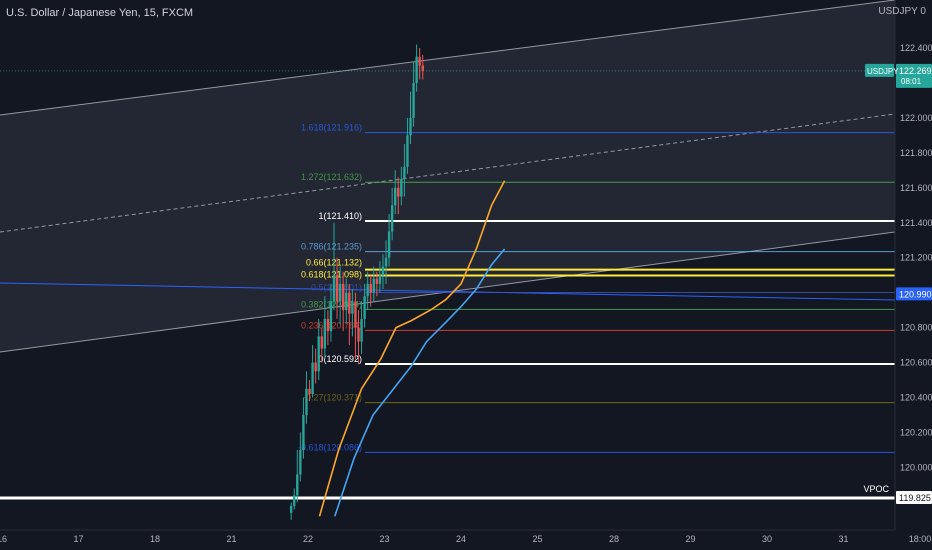 The image size is (932, 550). Describe the element at coordinates (332, 398) in the screenshot. I see `fib-level-label: -0.27(120.371)` at that location.